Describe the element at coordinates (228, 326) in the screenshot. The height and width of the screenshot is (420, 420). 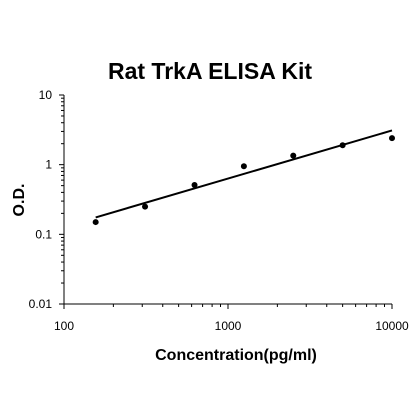
I see `x-tick-label: 1000` at that location.